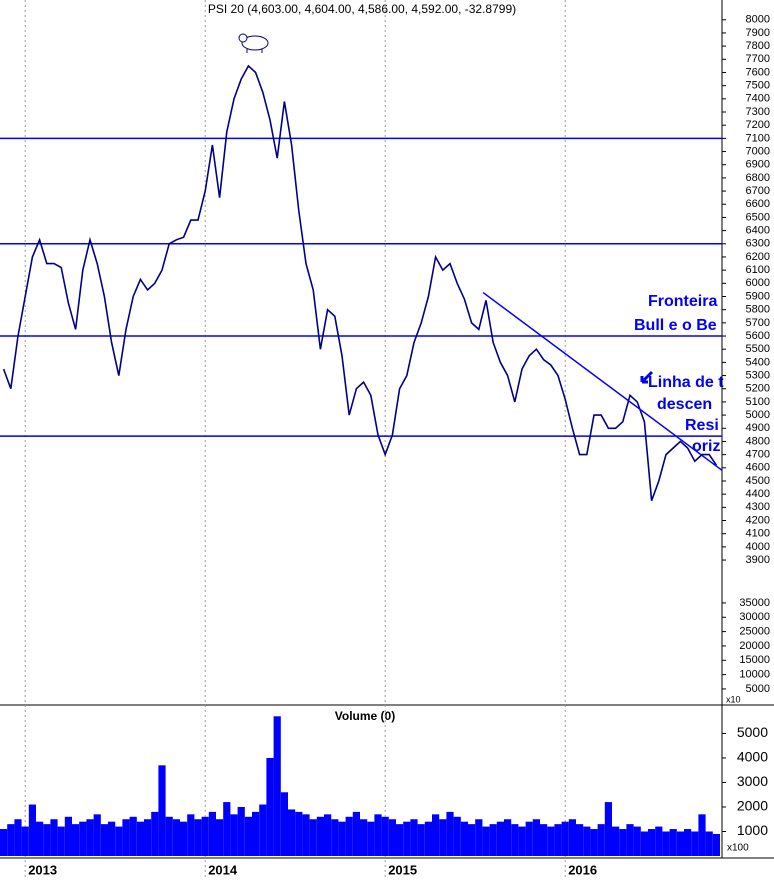 This screenshot has height=880, width=774. I want to click on y-tick-label: 3900, so click(758, 560).